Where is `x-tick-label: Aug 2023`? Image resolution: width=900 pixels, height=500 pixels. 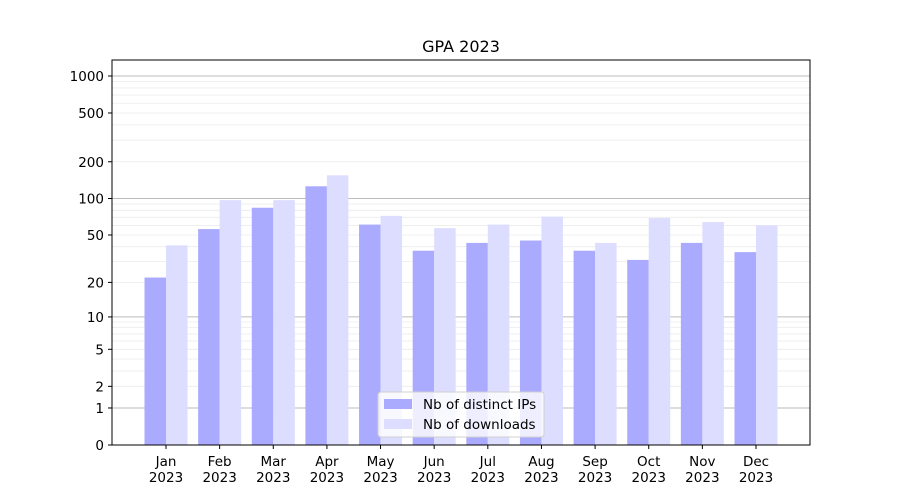 x-tick-label: Aug 2023 is located at coordinates (541, 470).